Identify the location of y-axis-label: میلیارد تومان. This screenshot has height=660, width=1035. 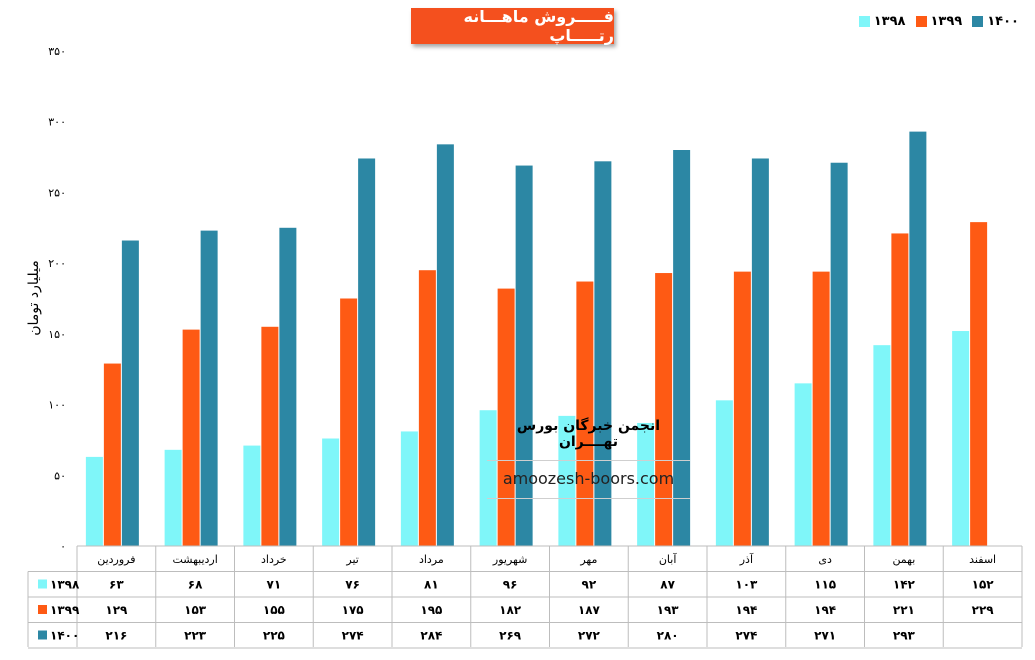
(34, 298).